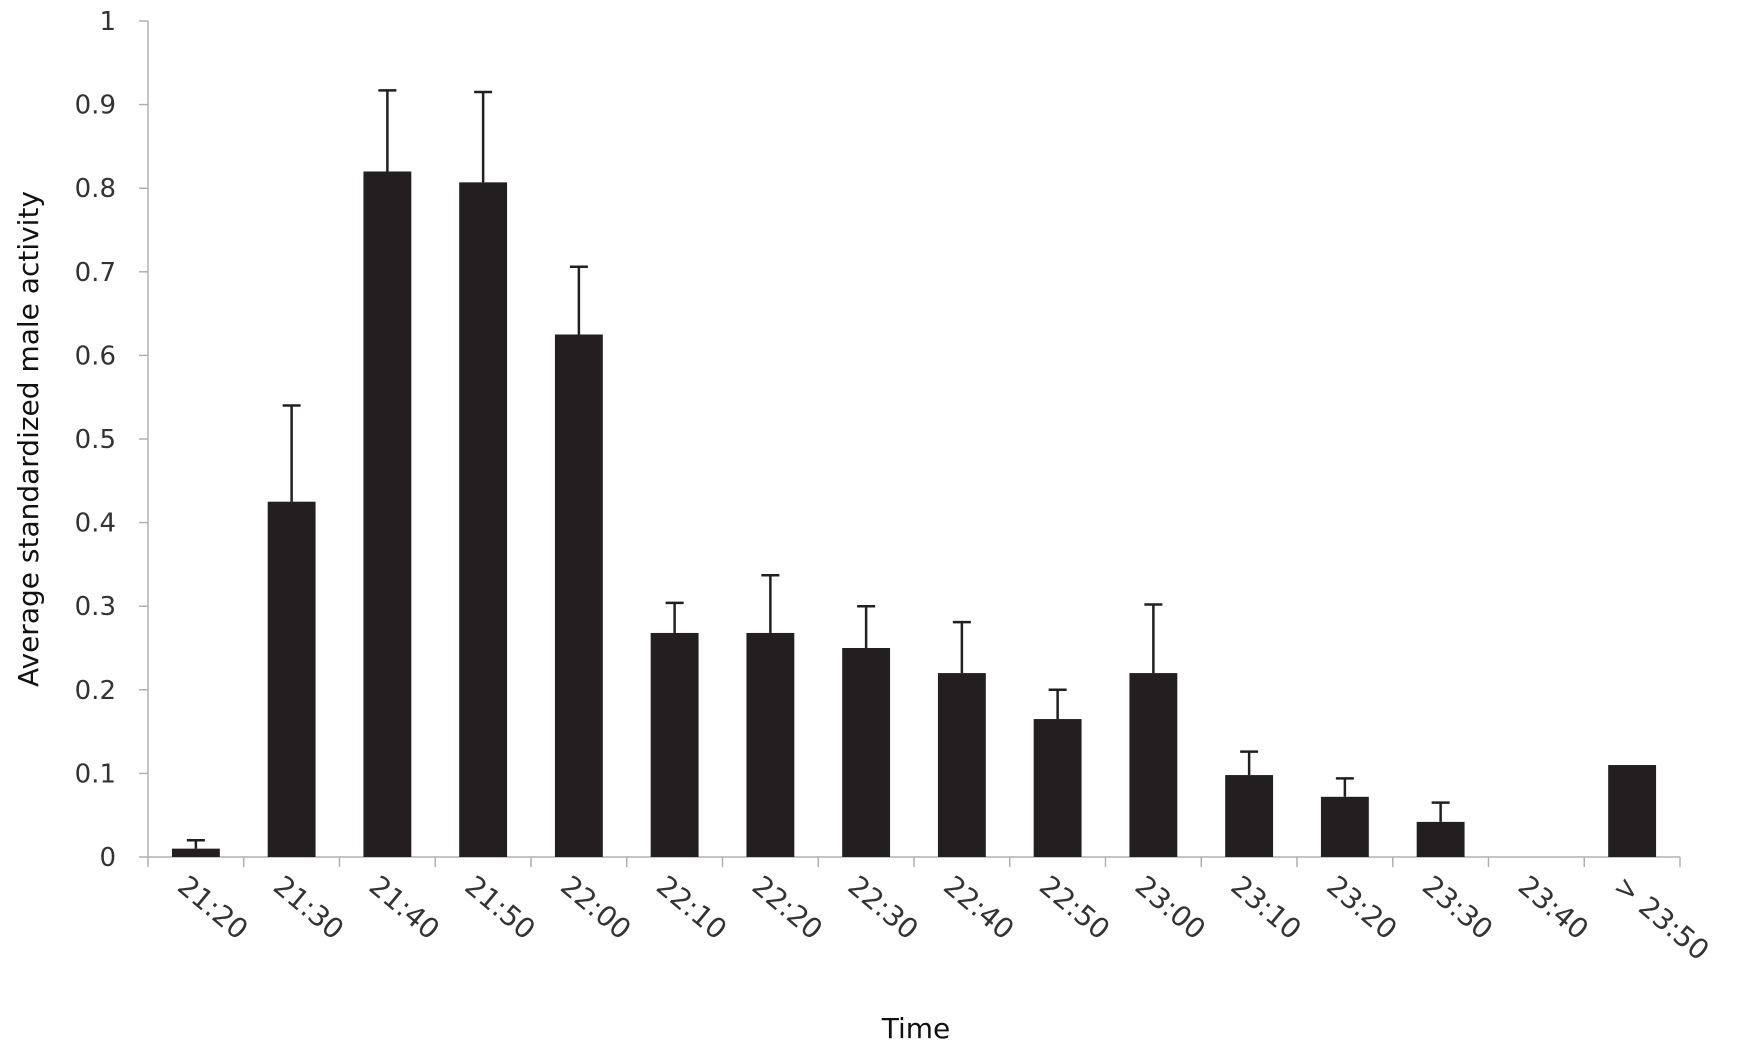  I want to click on x-tick-label: 23:10, so click(1266, 907).